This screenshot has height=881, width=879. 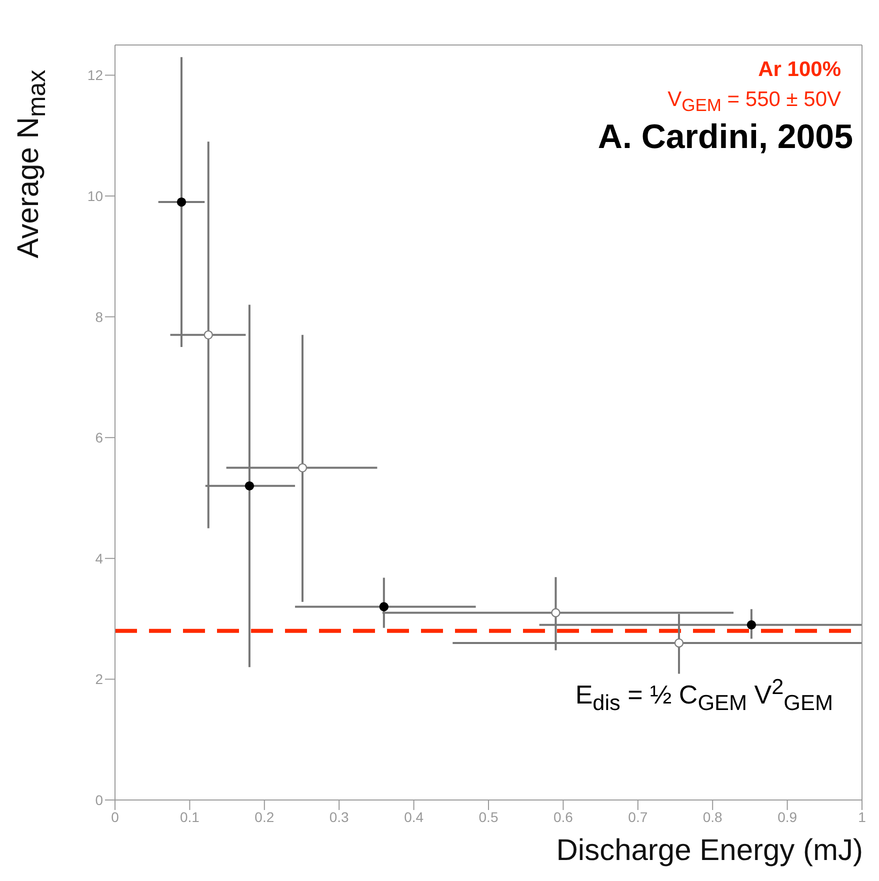 I want to click on y-tick-label: 0, so click(x=99, y=800).